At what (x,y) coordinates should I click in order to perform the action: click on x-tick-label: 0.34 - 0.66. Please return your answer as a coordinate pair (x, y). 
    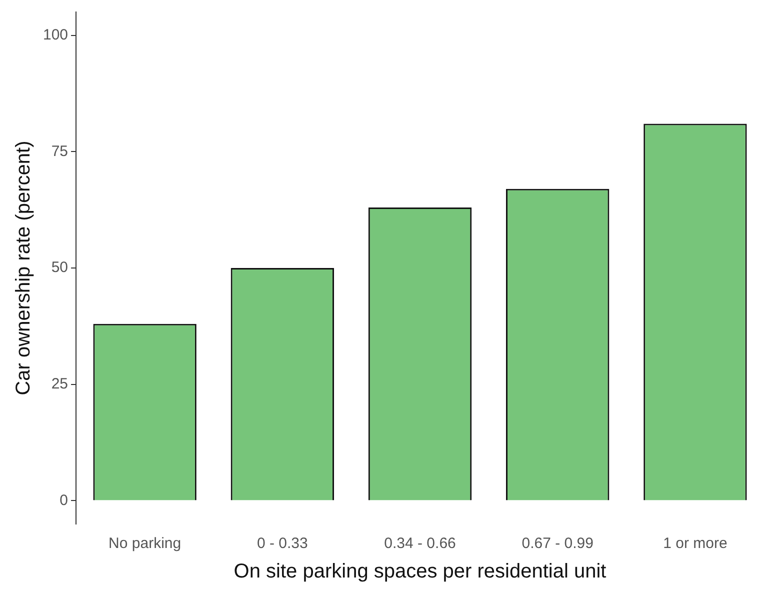
    Looking at the image, I should click on (420, 543).